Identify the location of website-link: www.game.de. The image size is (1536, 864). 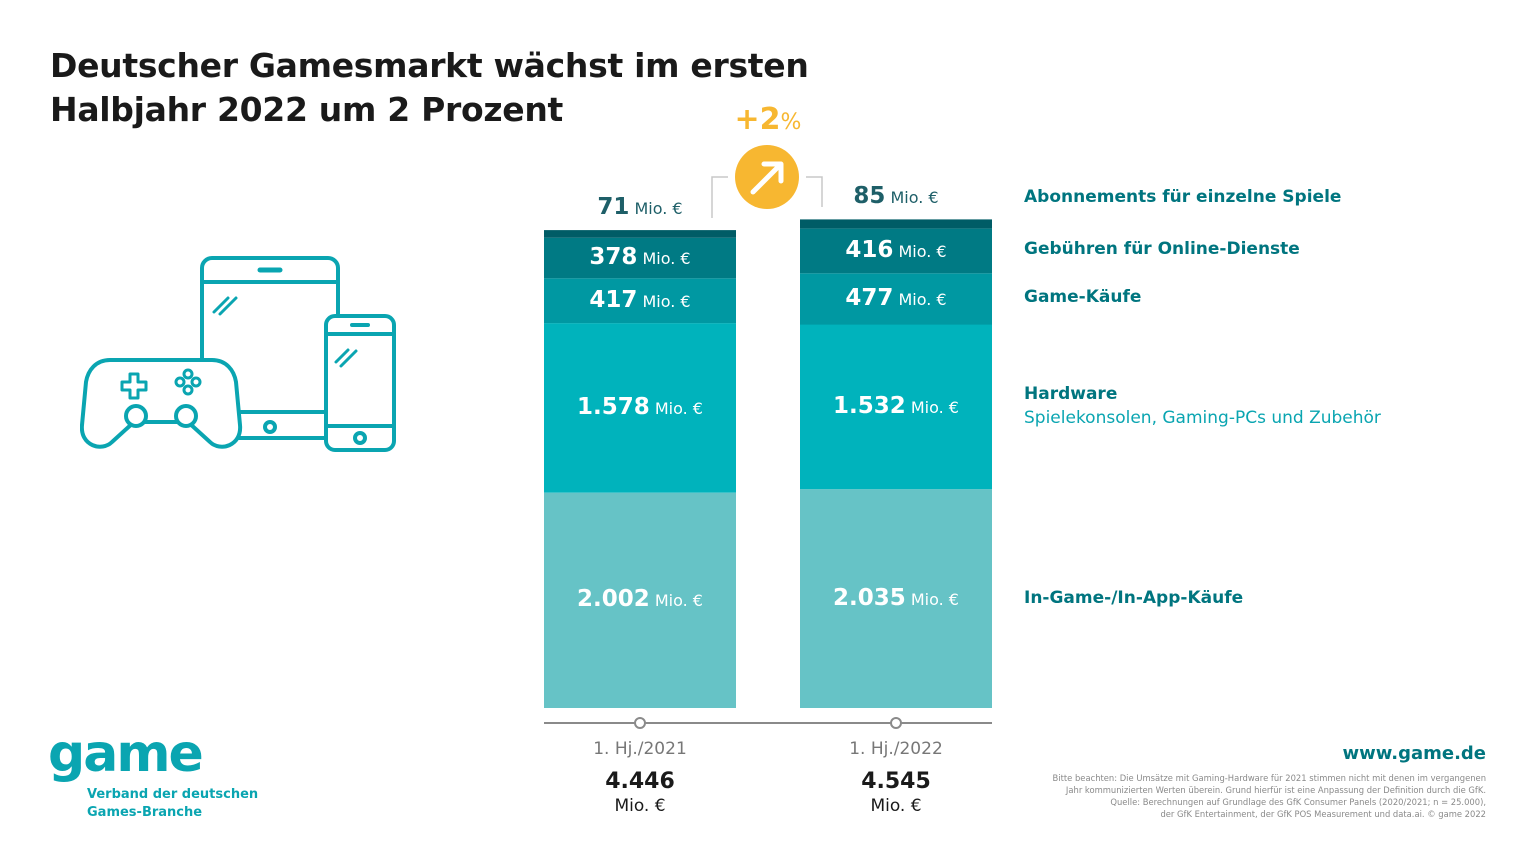
(1414, 753).